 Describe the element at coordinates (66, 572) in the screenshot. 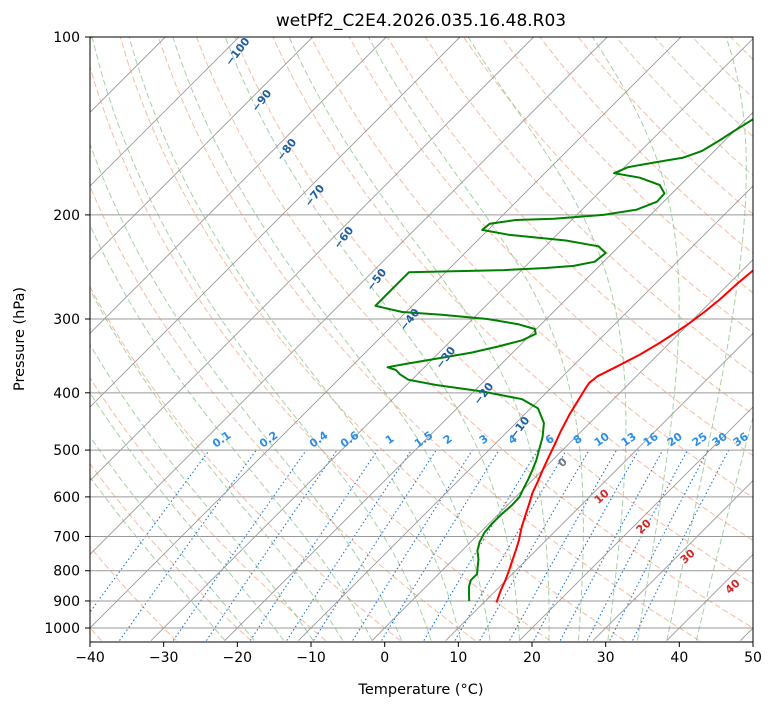

I see `y-tick-label: 800` at that location.